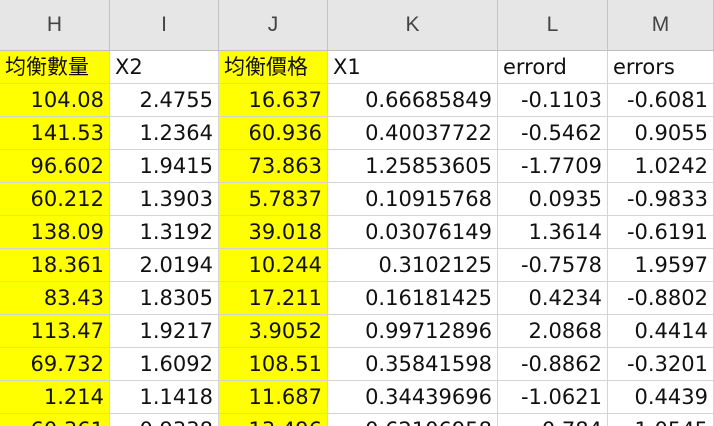 Image resolution: width=714 pixels, height=426 pixels. I want to click on table-cell: 0.62106958, so click(413, 420).